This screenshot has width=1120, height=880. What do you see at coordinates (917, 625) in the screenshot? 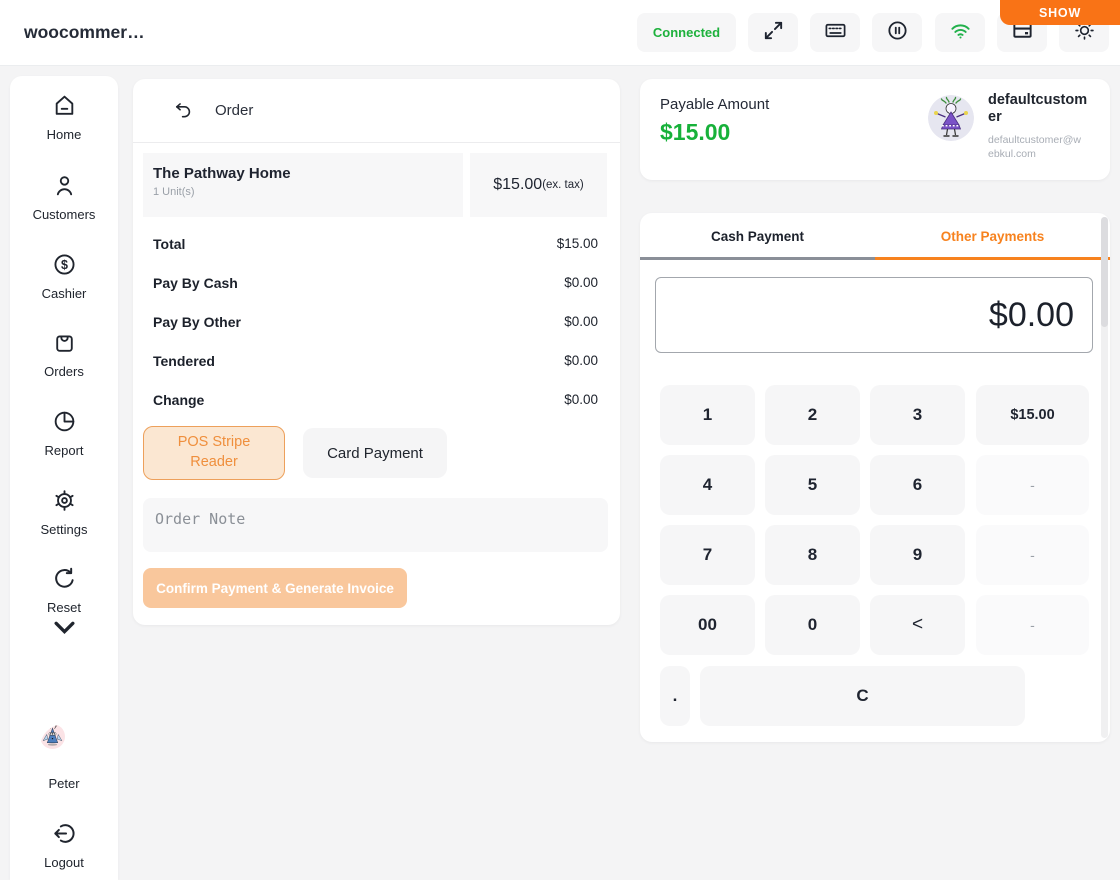
I see `keypad-backspace: <` at bounding box center [917, 625].